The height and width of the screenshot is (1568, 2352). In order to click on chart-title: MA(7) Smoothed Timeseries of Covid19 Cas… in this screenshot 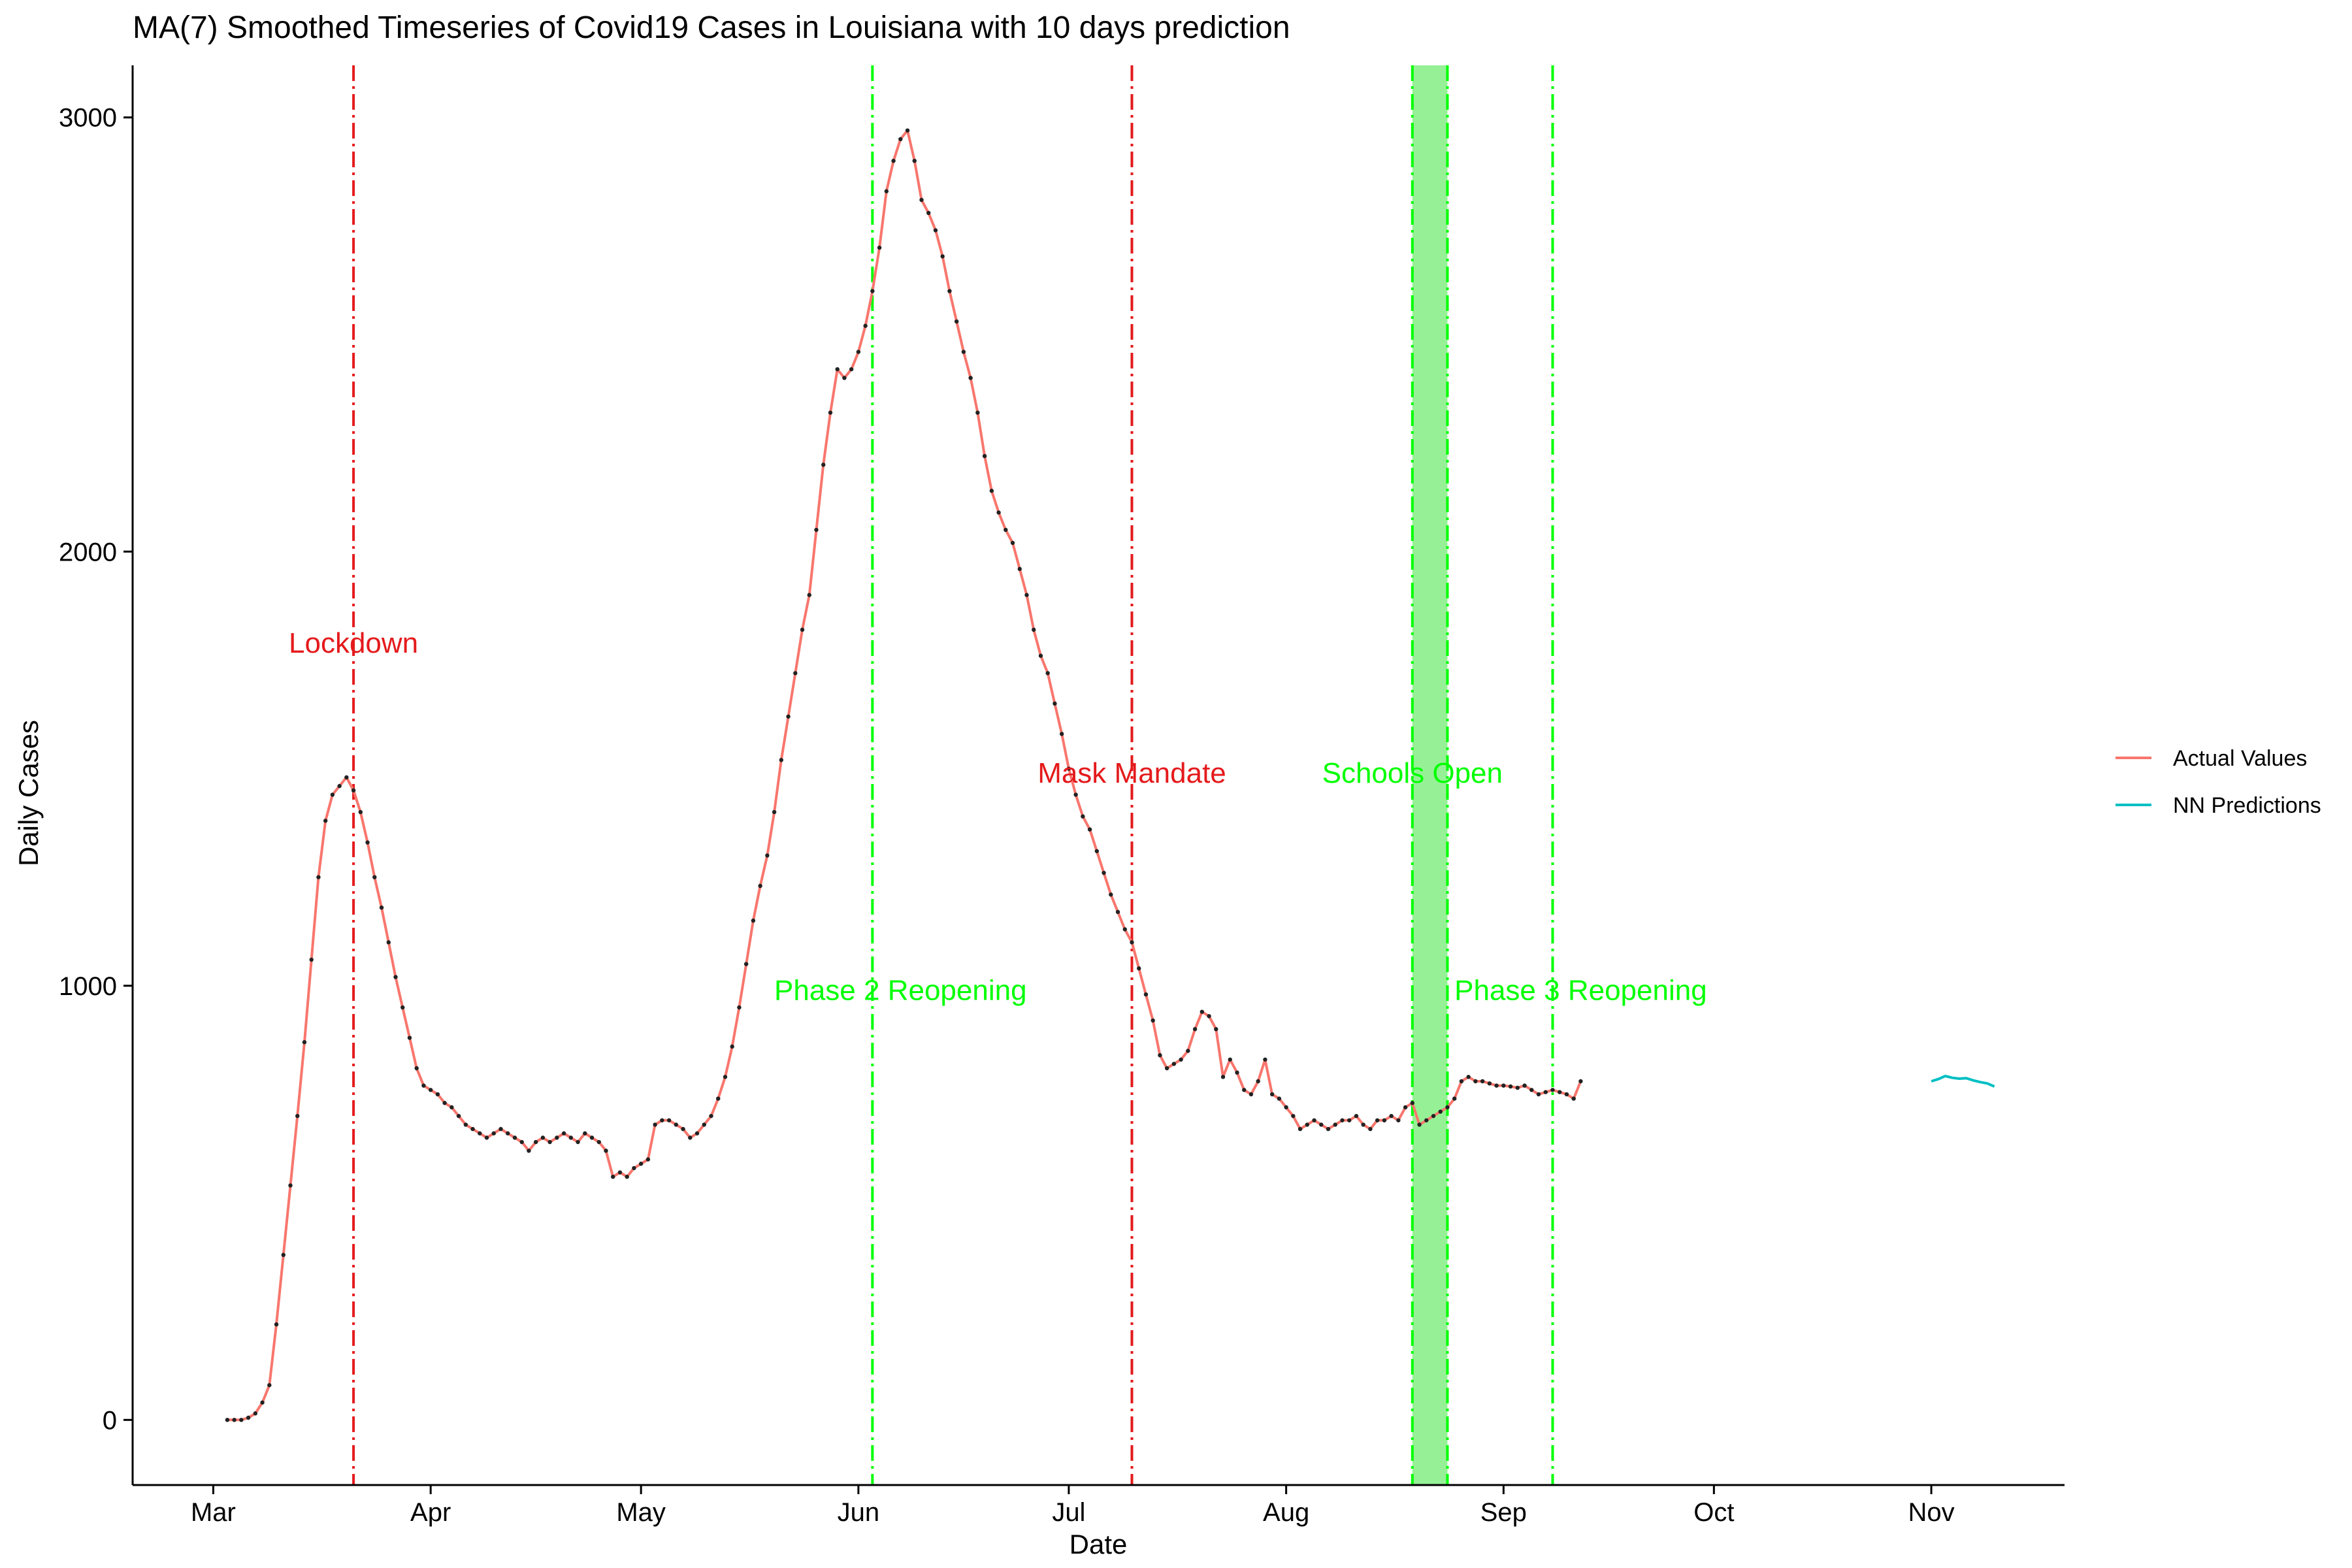, I will do `click(711, 27)`.